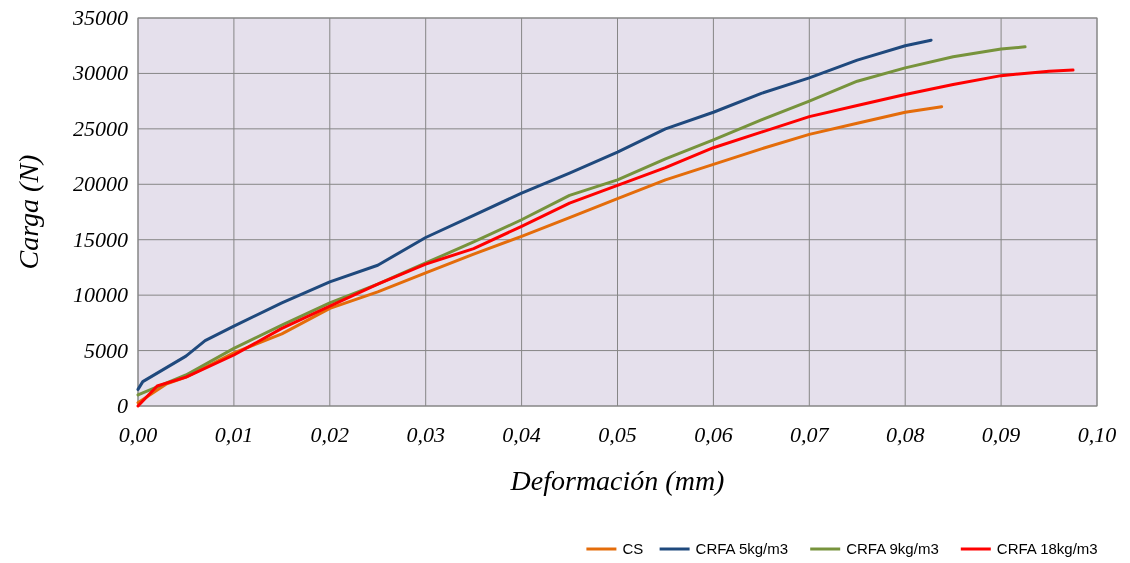 This screenshot has height=563, width=1130. What do you see at coordinates (100, 128) in the screenshot?
I see `y-tick-label: 25000` at bounding box center [100, 128].